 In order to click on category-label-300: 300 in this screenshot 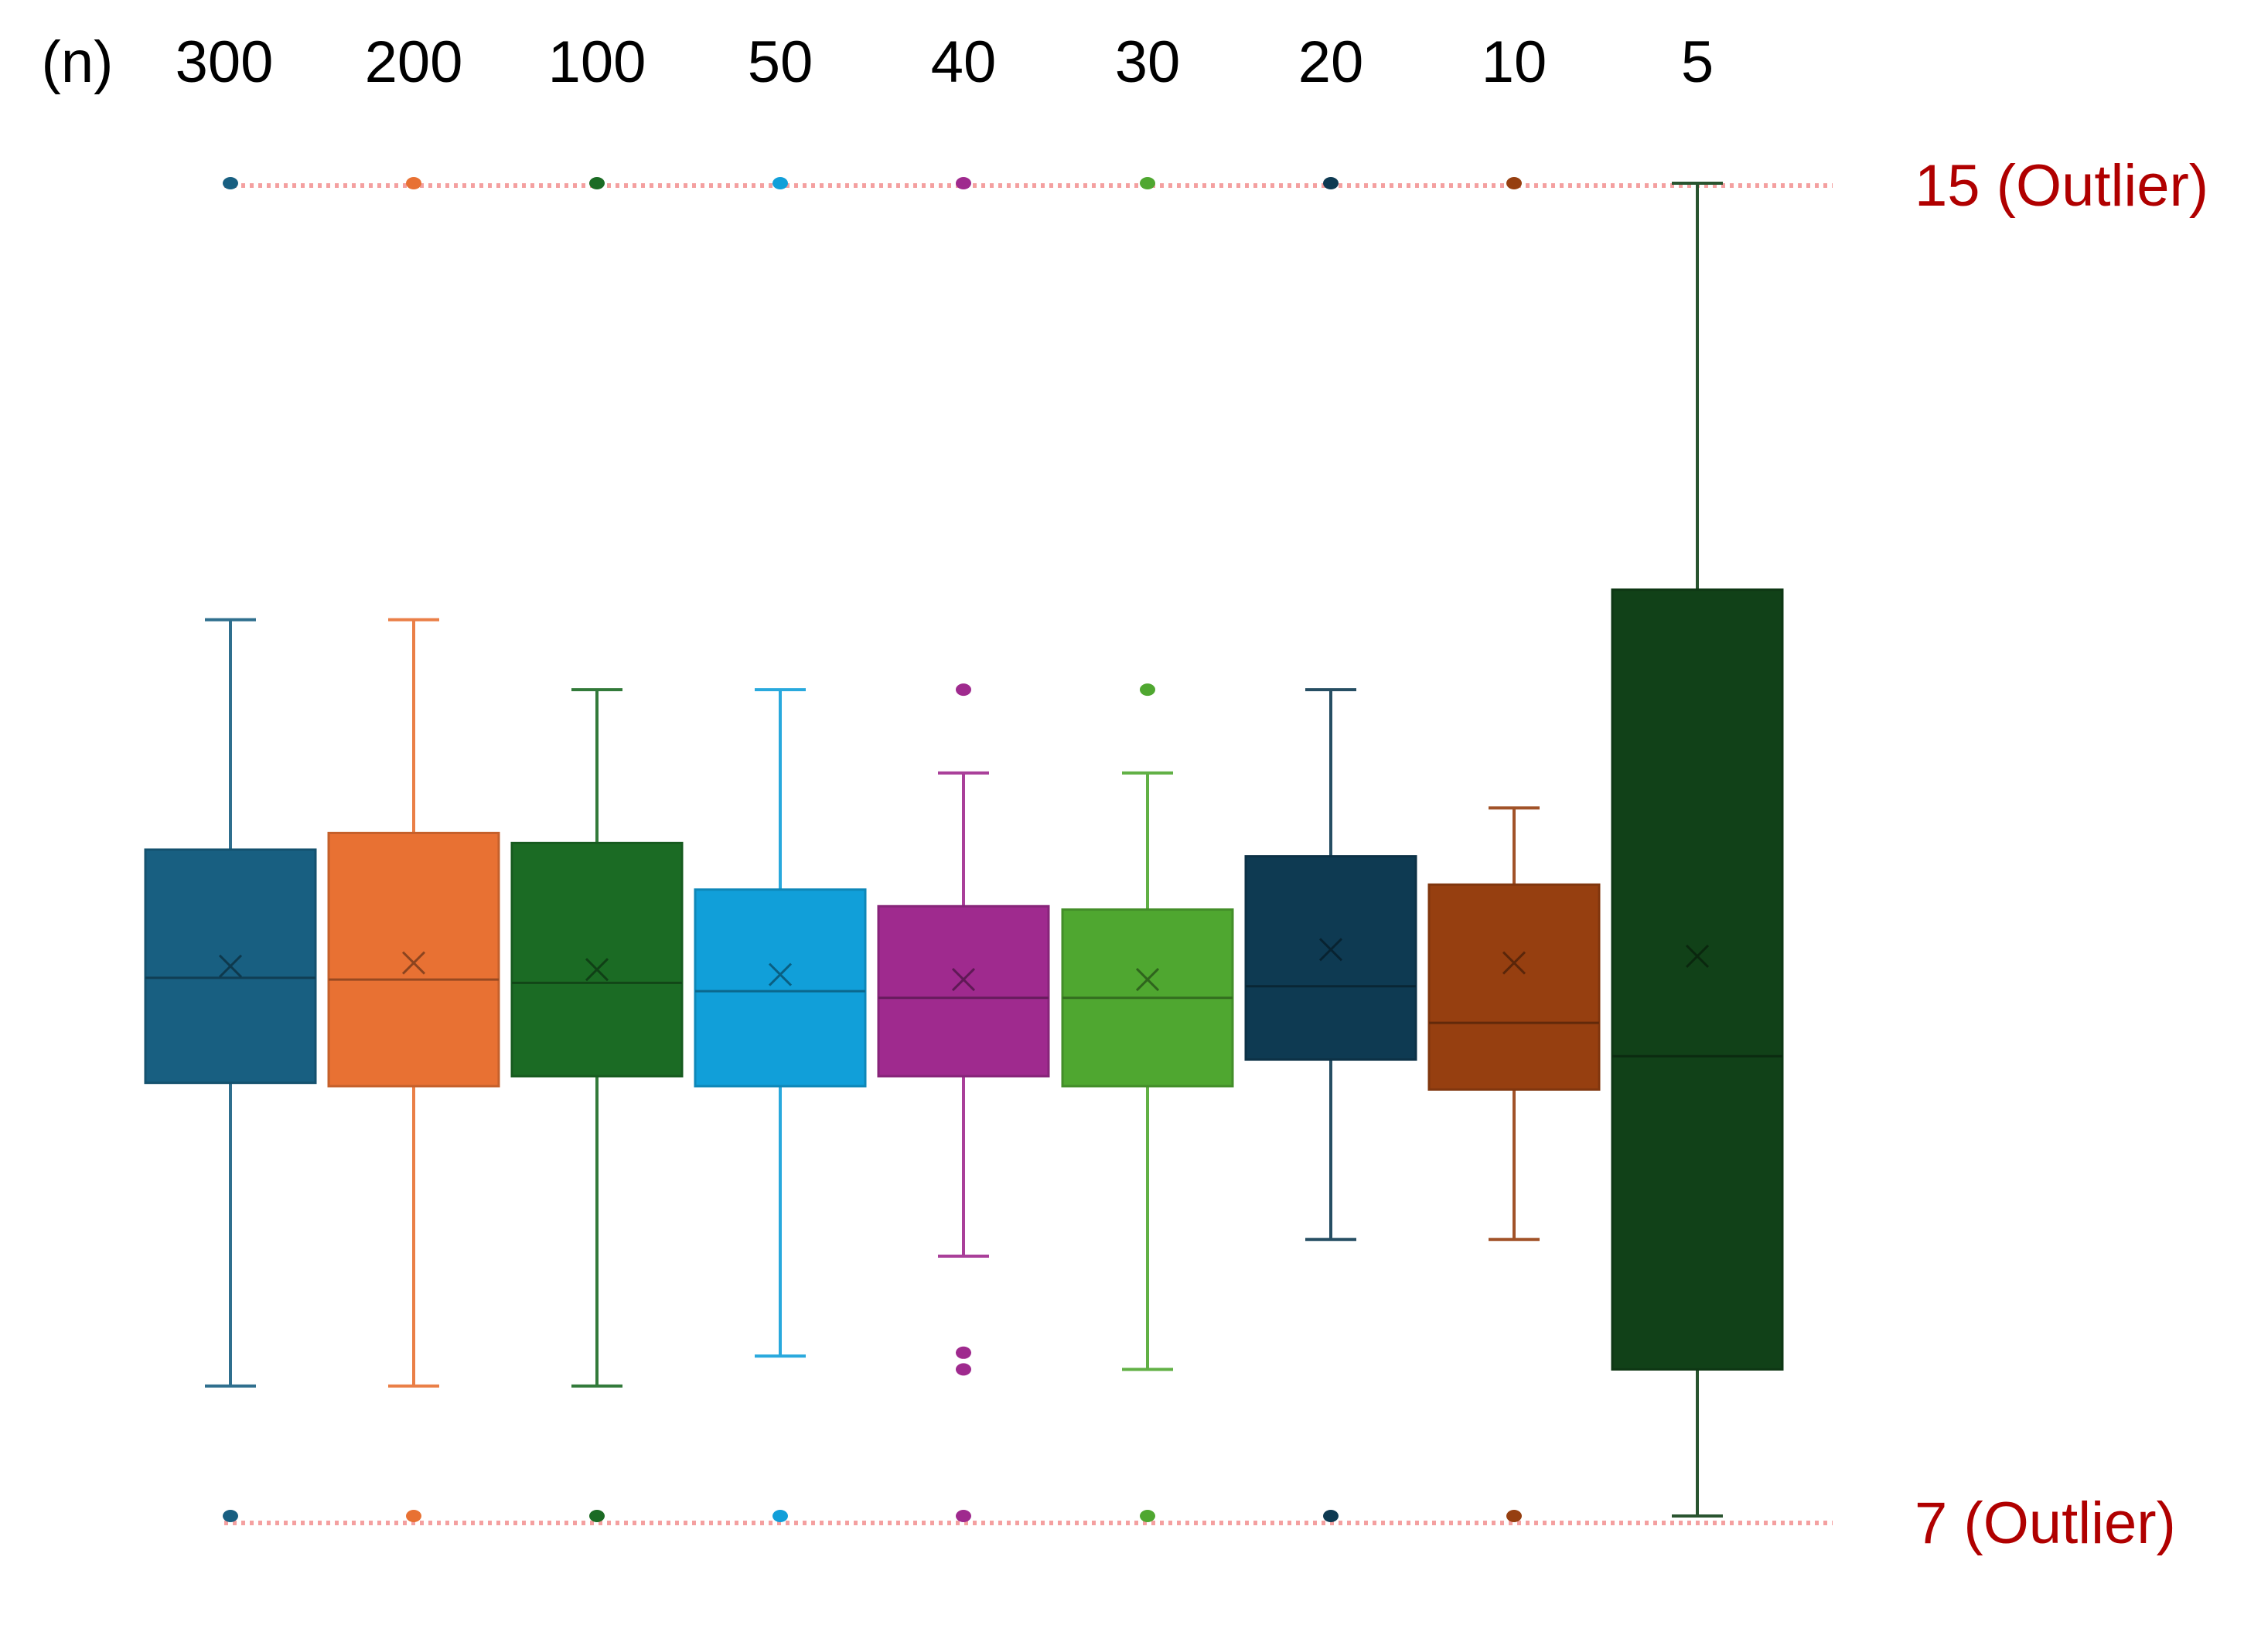, I will do `click(225, 62)`.